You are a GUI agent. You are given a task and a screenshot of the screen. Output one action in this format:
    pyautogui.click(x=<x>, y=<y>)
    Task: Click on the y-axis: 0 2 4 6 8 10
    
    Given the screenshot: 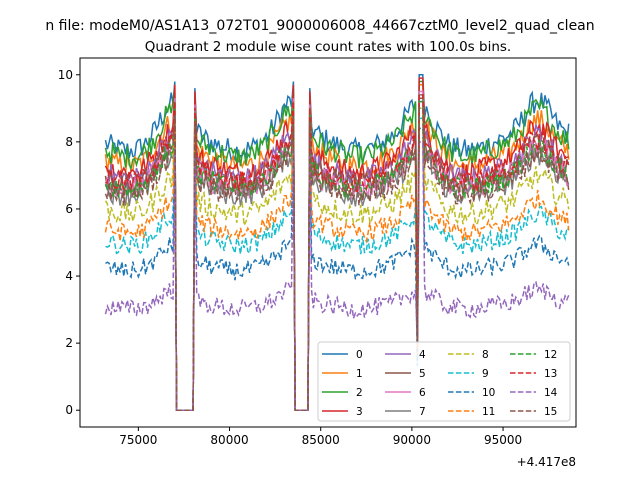 What is the action you would take?
    pyautogui.click(x=69, y=242)
    